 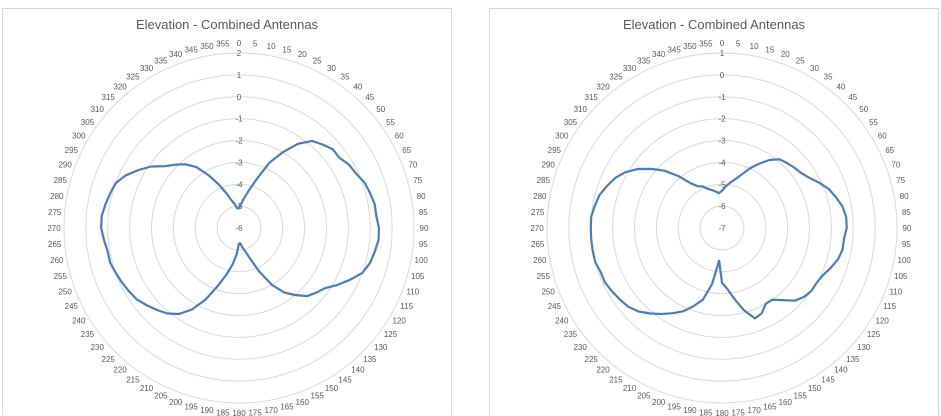 I want to click on angle-tick-label: 25, so click(x=800, y=60).